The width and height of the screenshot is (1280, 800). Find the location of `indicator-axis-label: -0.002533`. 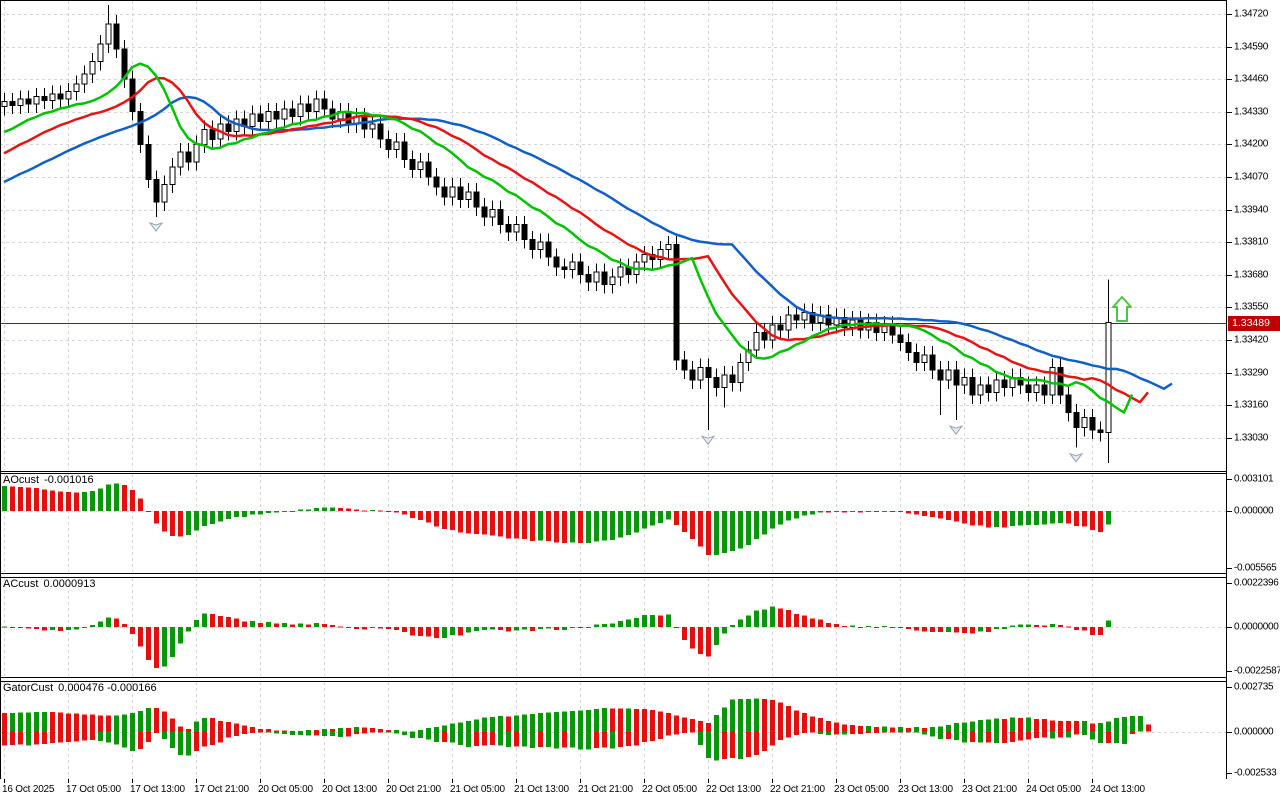

indicator-axis-label: -0.002533 is located at coordinates (1255, 773).